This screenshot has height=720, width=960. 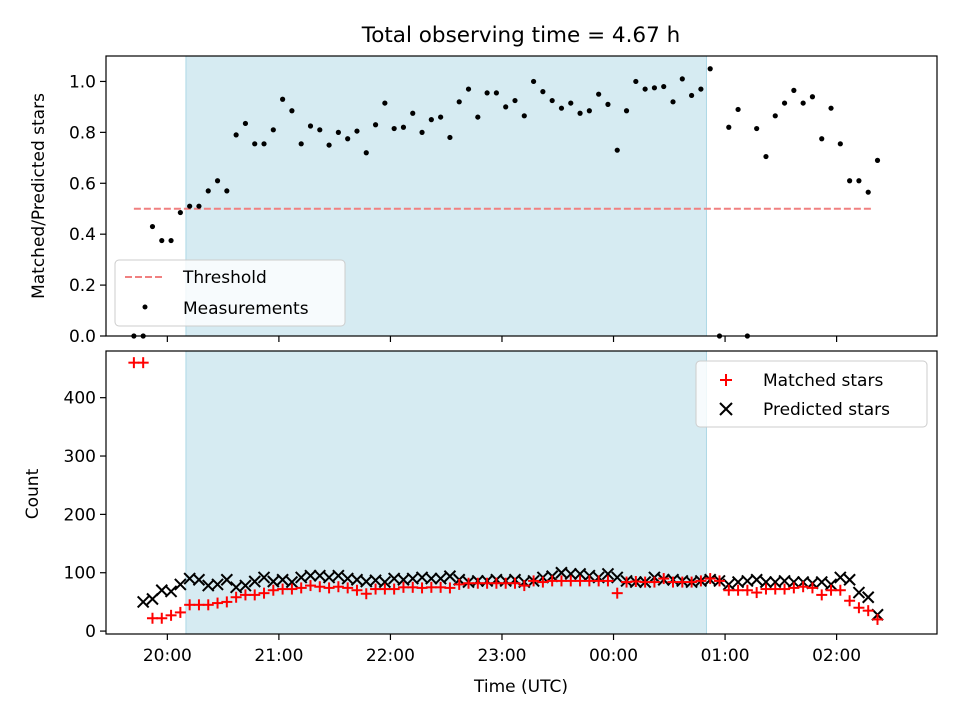 What do you see at coordinates (82, 235) in the screenshot?
I see `y-tick-label: 0.4` at bounding box center [82, 235].